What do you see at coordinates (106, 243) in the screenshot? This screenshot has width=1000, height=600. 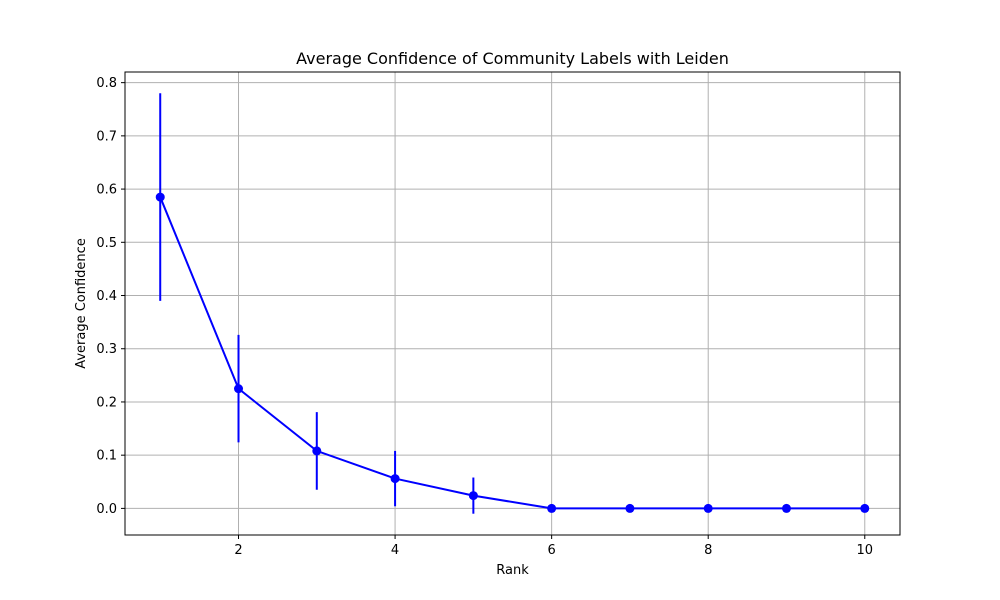 I see `y-tick-label: 0.5` at bounding box center [106, 243].